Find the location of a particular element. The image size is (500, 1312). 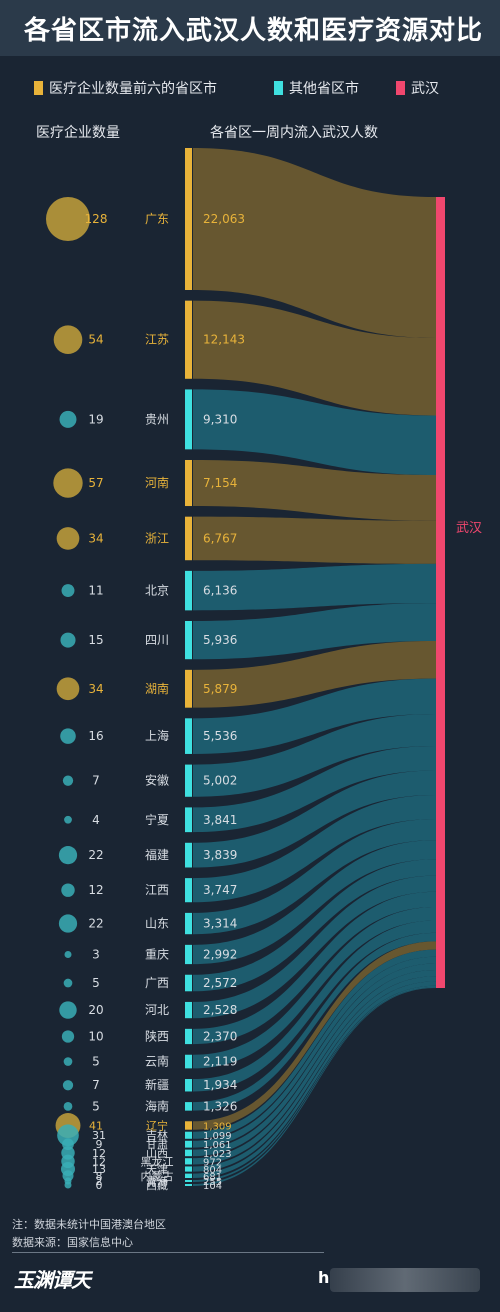

inflow-value-label: 972 is located at coordinates (212, 1162).